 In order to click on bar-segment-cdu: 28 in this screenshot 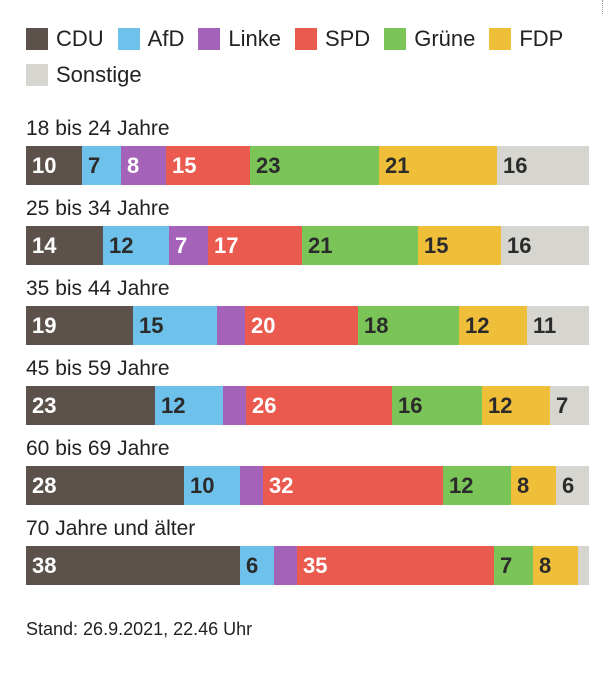, I will do `click(105, 485)`.